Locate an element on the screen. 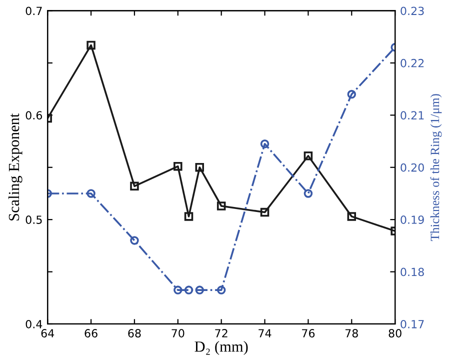 This screenshot has height=358, width=476. x-tick-label: 68 is located at coordinates (134, 333).